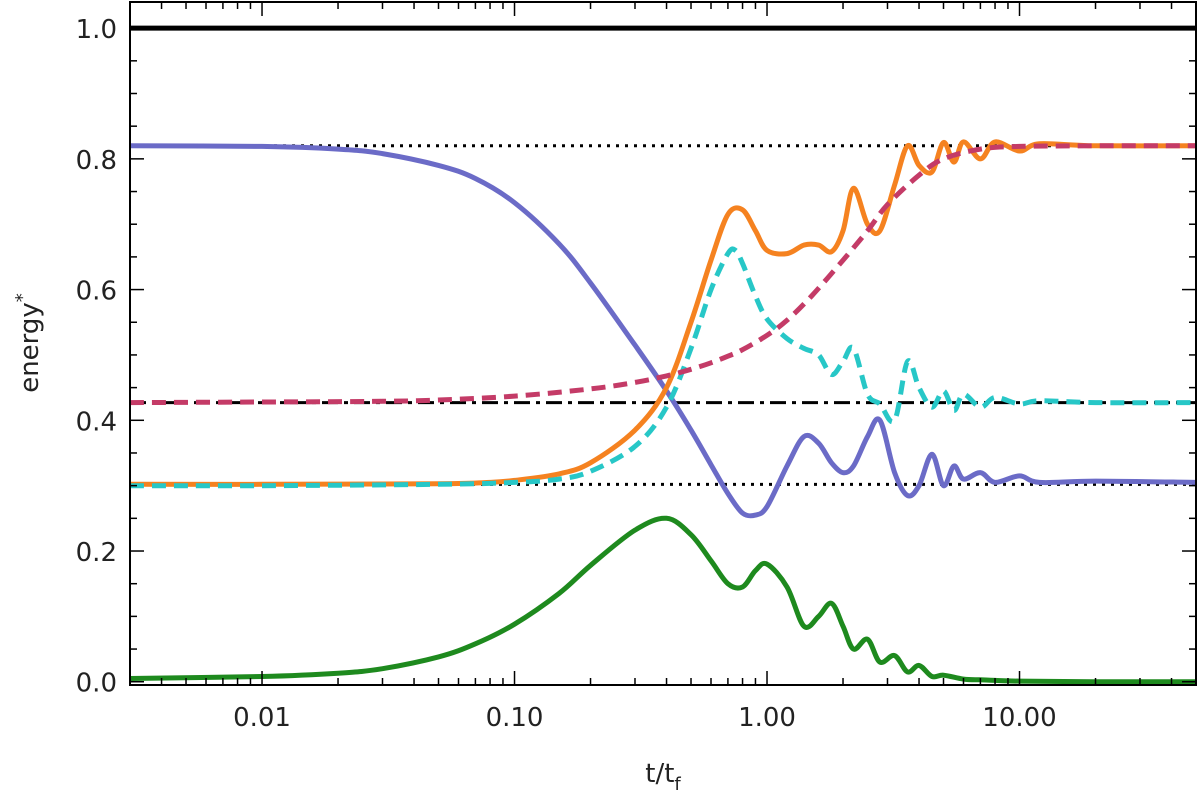 The height and width of the screenshot is (795, 1200). I want to click on x-axis-title-main: t/t, so click(659, 774).